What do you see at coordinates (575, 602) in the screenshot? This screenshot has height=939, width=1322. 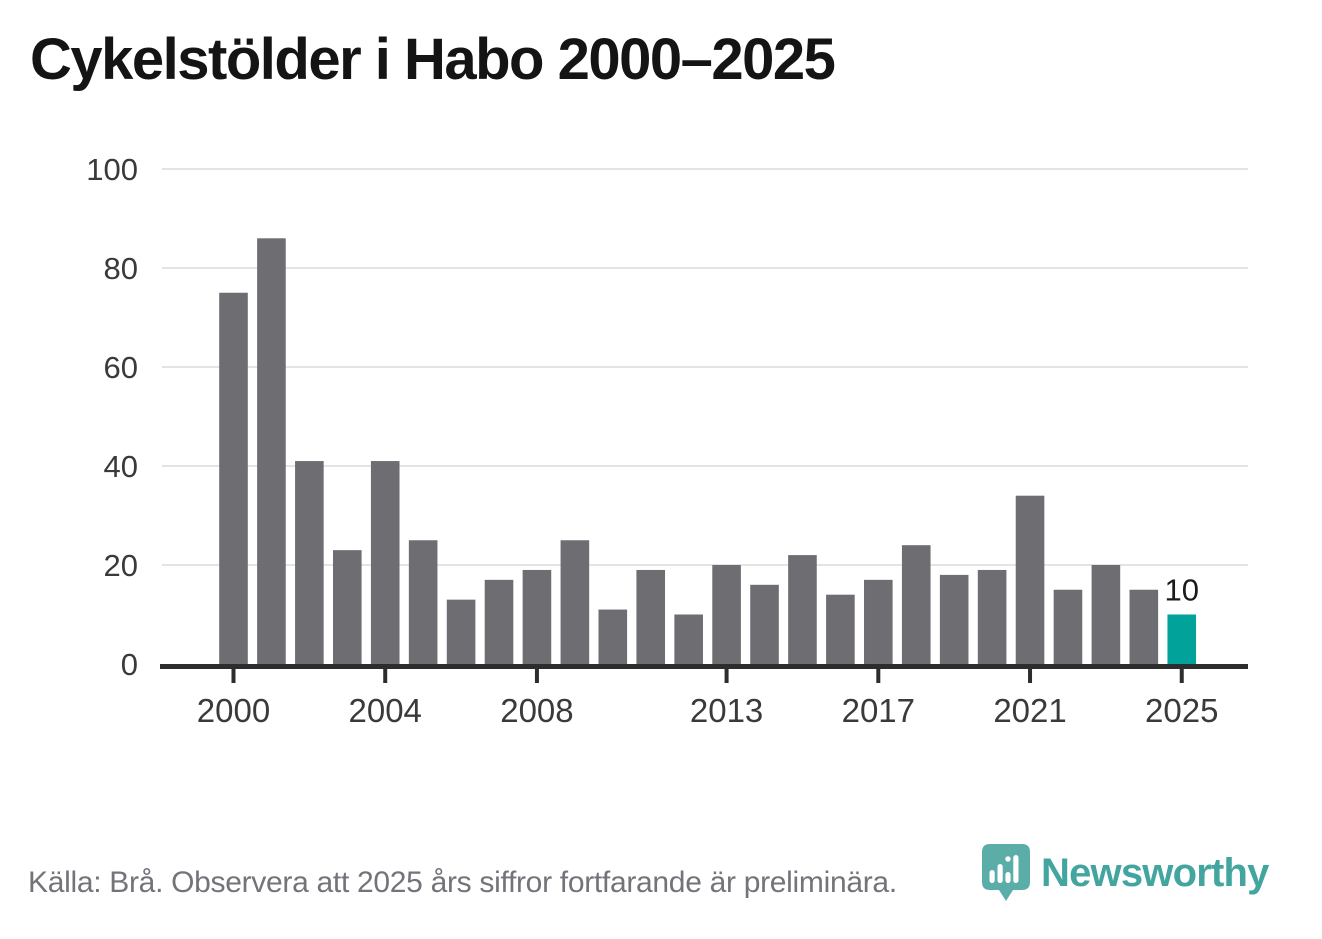 I see `bar-2009` at bounding box center [575, 602].